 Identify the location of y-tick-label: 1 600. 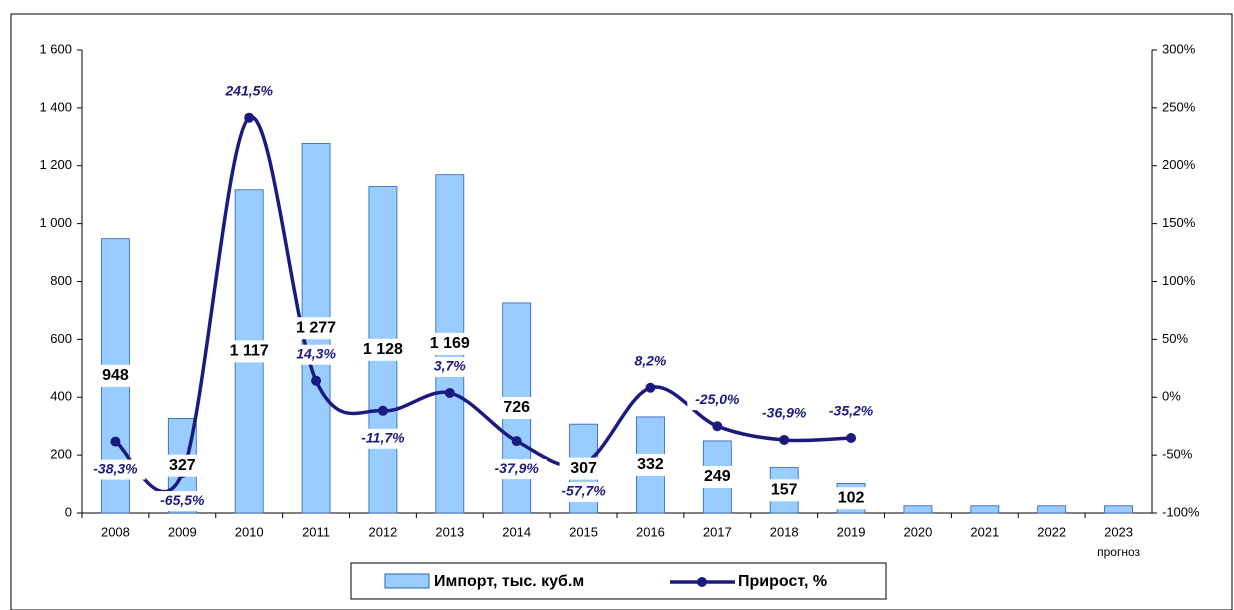
(55, 48).